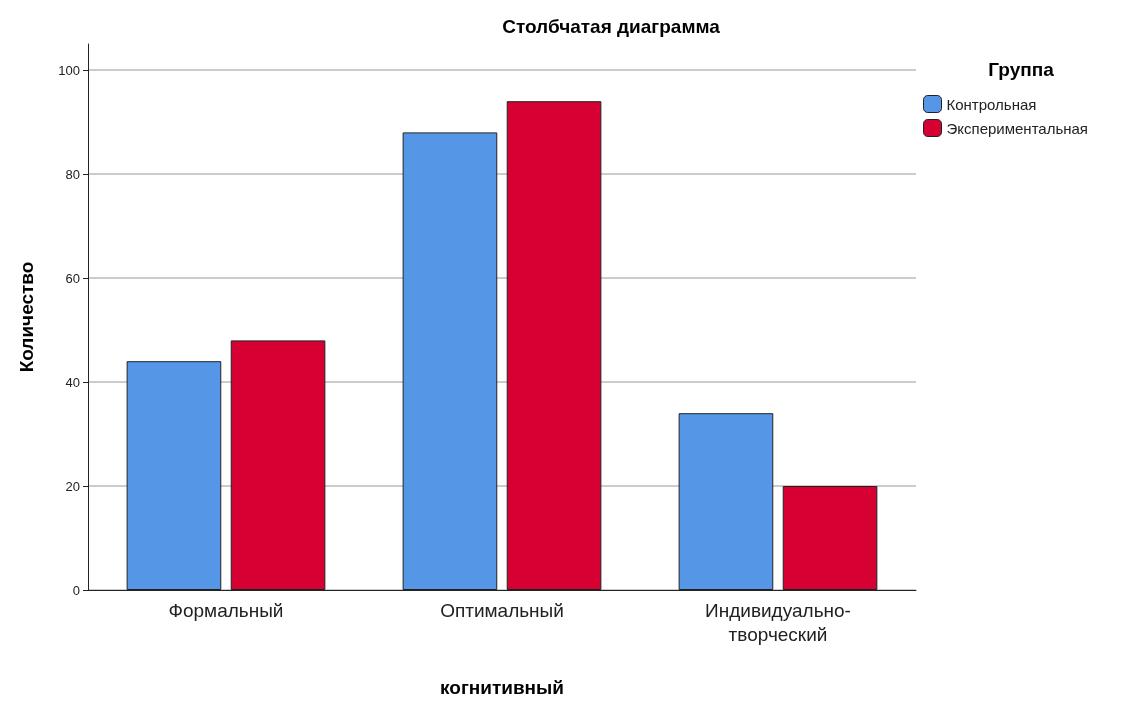  I want to click on y-tick-label: 60, so click(72, 278).